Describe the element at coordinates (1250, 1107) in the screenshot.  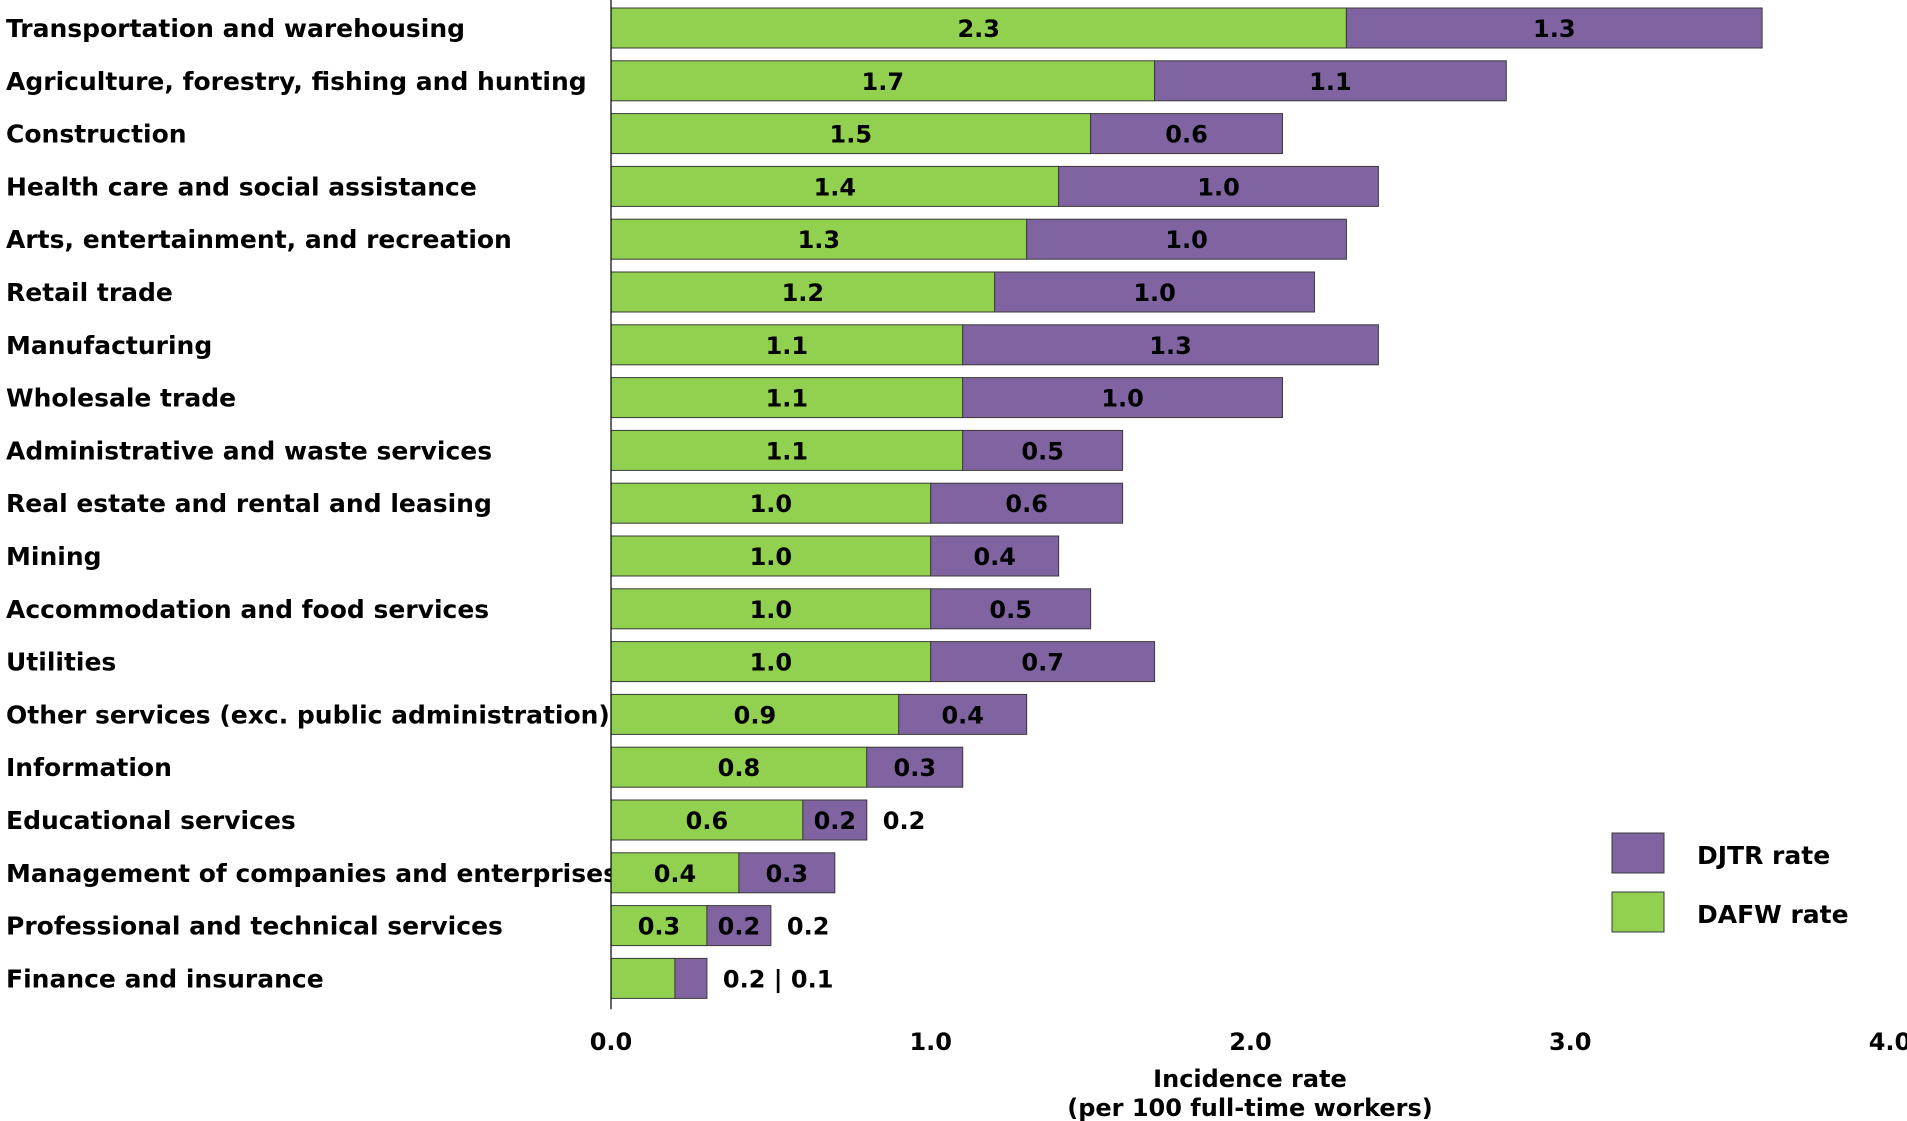
I see `x-axis-title-line2: (per 100 full-time workers)` at that location.